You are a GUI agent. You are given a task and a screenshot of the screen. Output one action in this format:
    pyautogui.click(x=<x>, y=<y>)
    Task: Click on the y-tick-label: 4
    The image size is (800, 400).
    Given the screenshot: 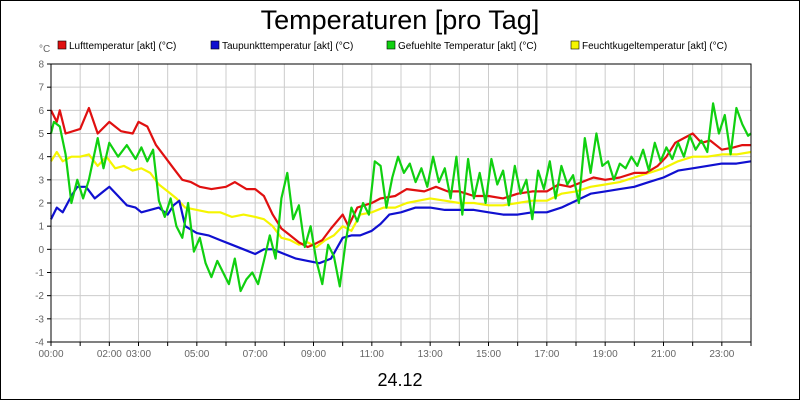 What is the action you would take?
    pyautogui.click(x=41, y=157)
    